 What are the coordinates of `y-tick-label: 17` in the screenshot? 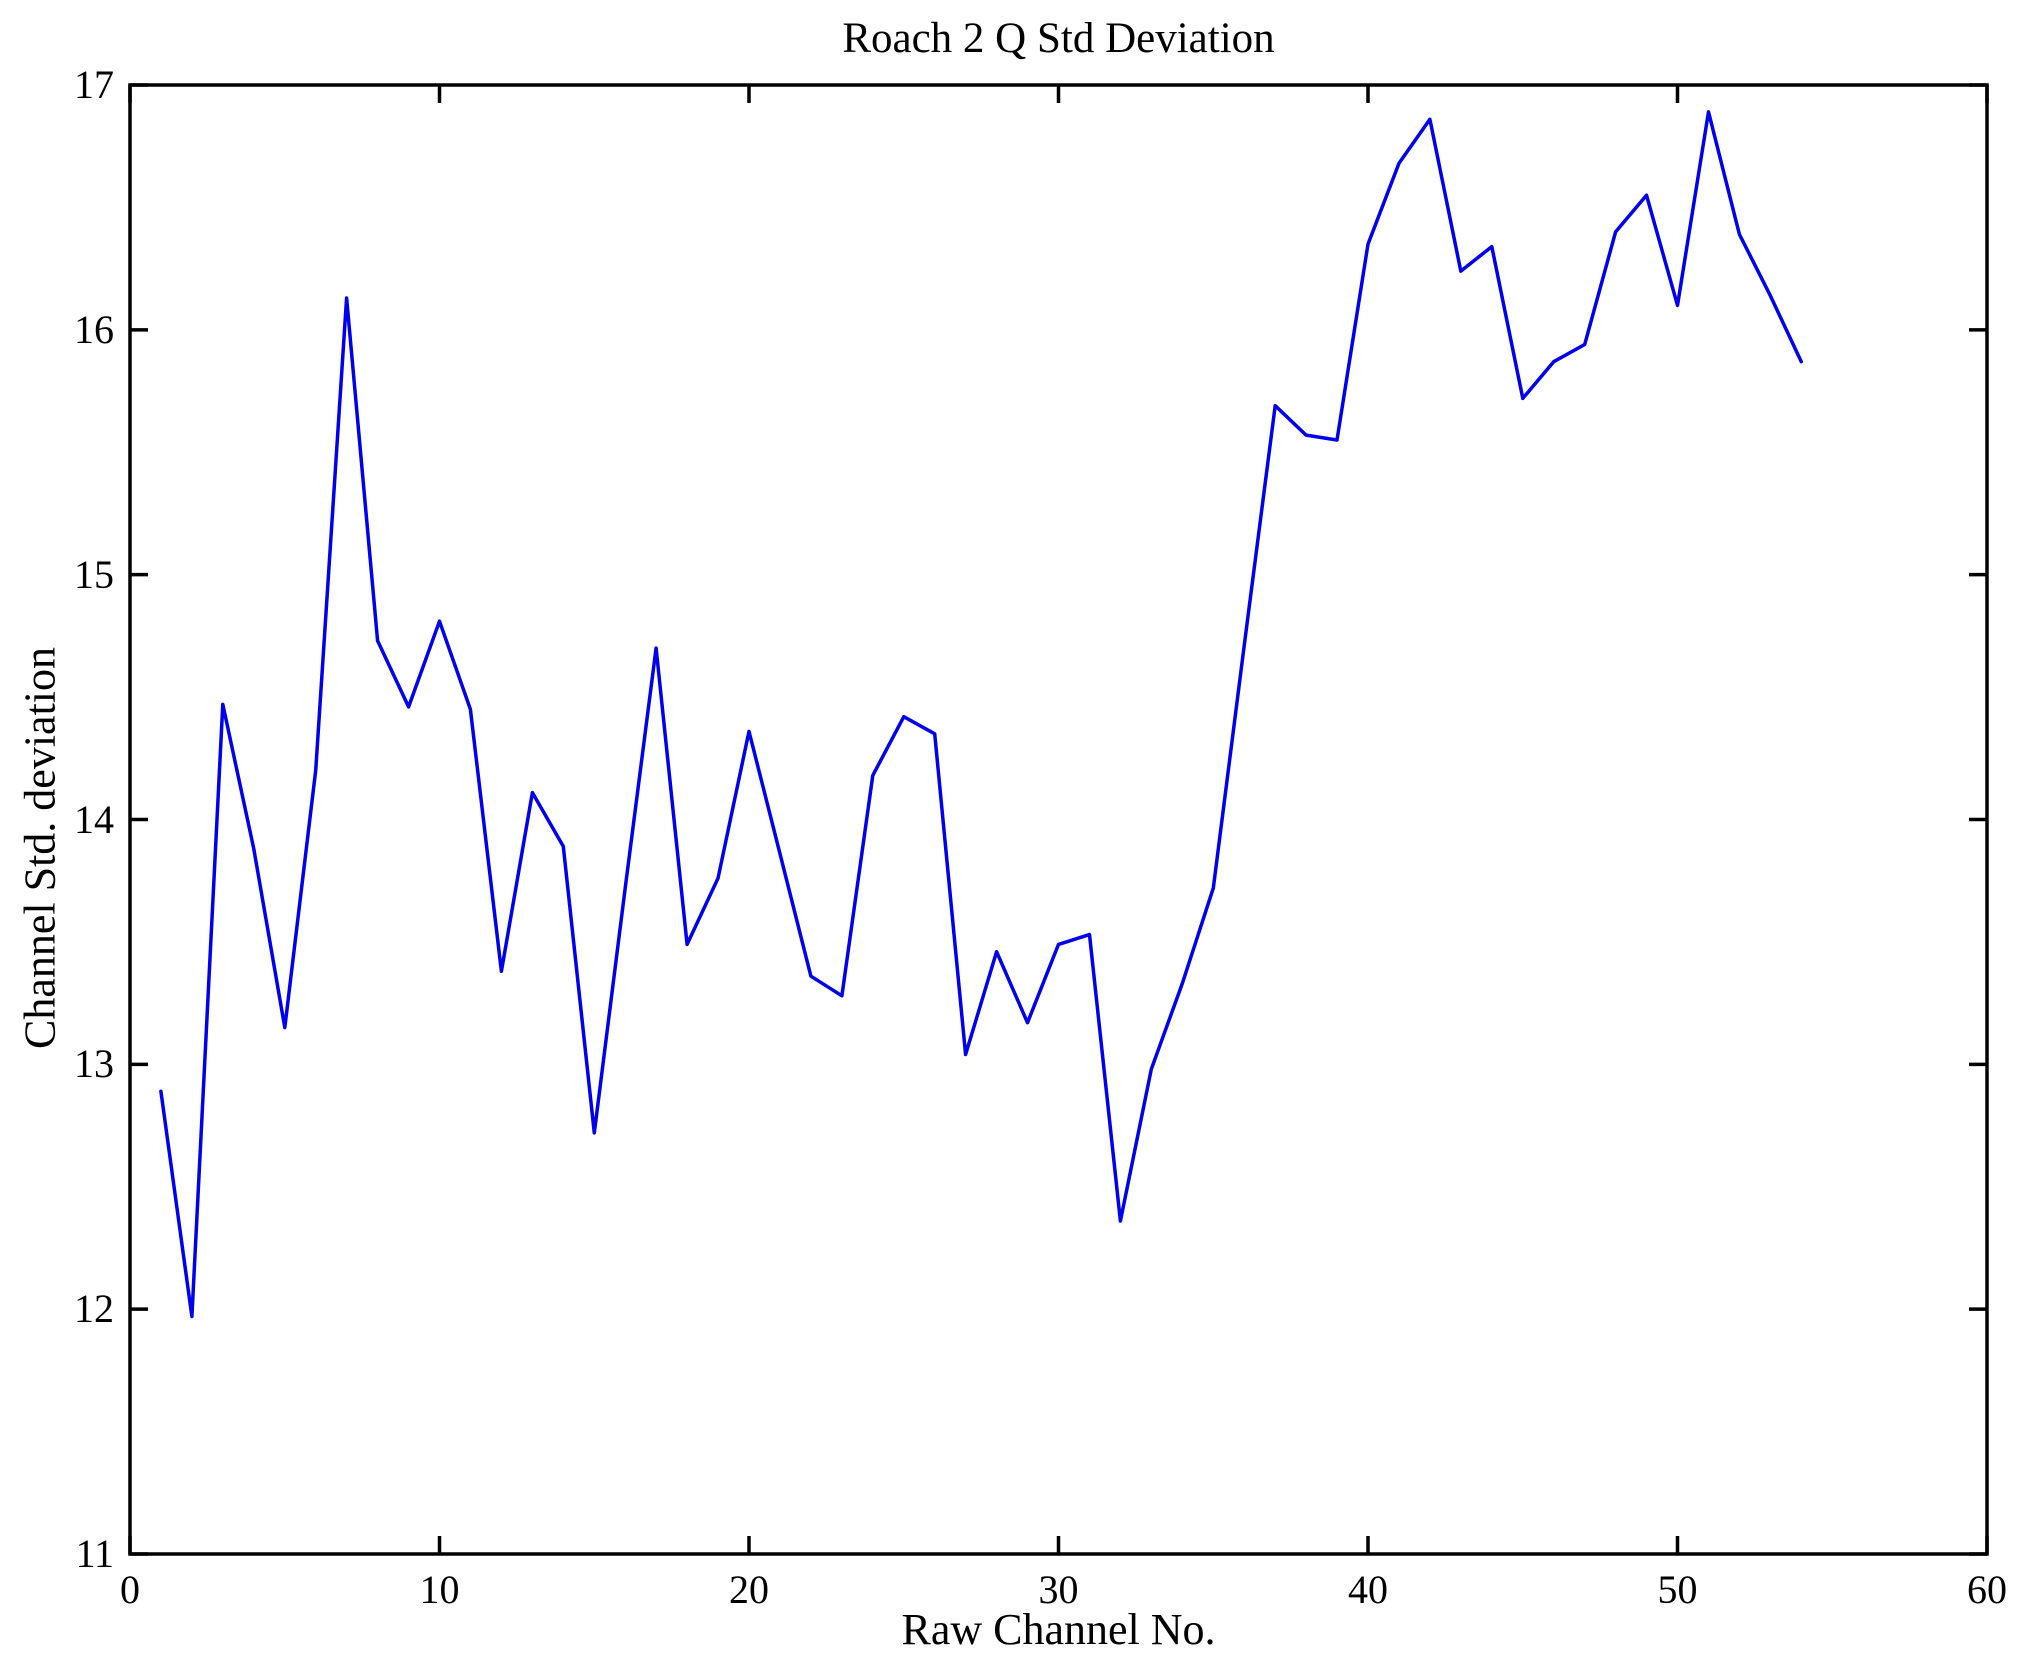 It's located at (94, 84).